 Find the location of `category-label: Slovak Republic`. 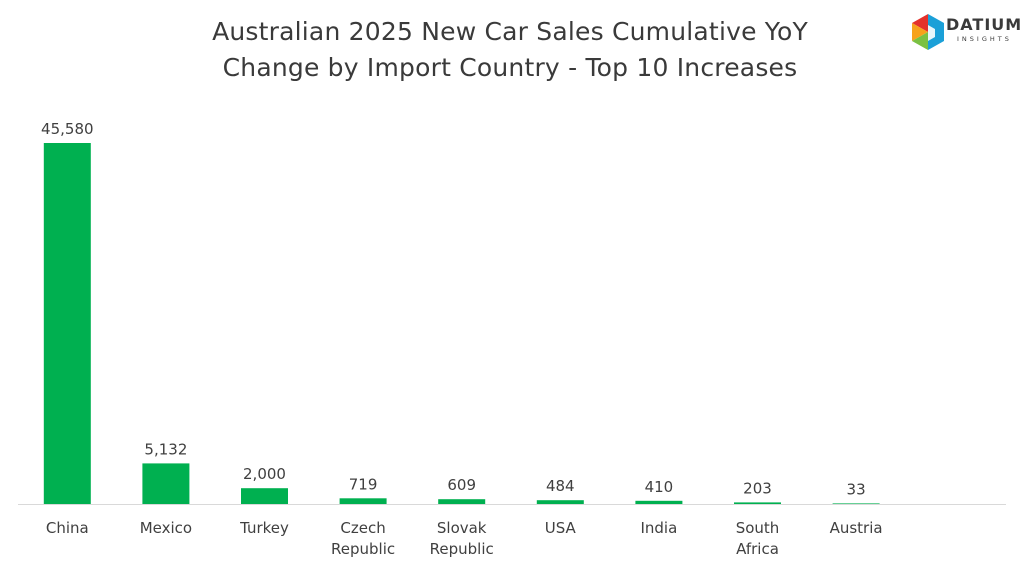

category-label: Slovak Republic is located at coordinates (462, 538).